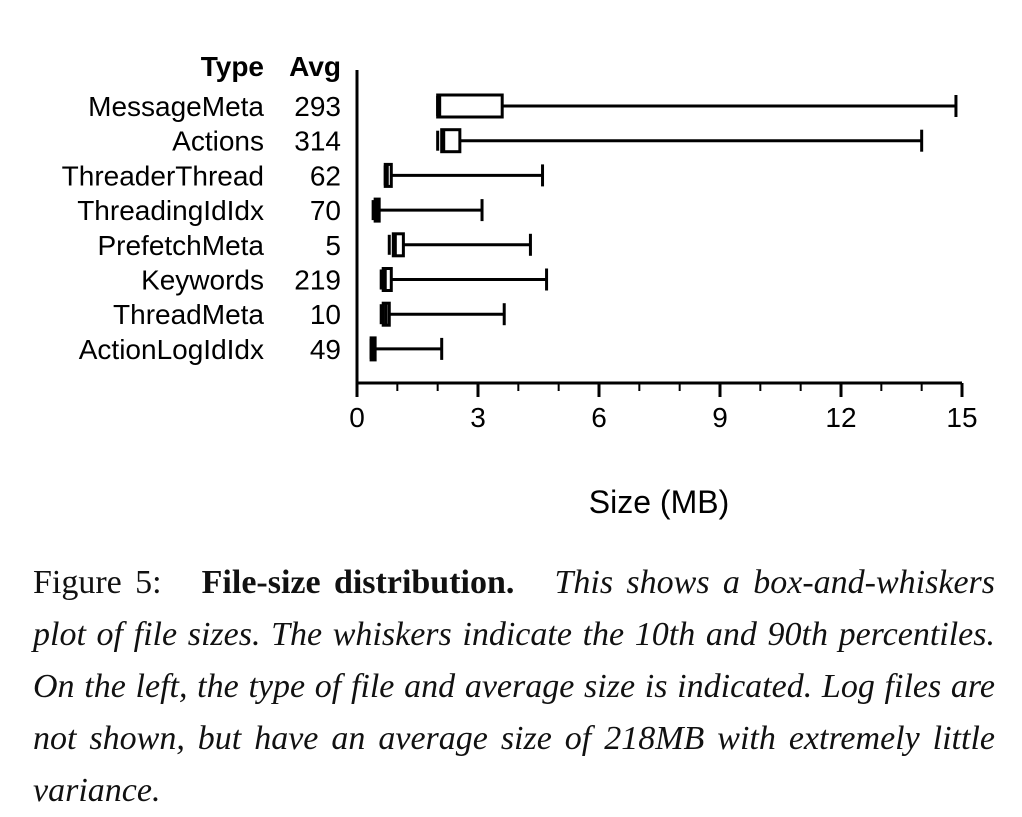  I want to click on box-row: ThreadingIdIdx 70, so click(280, 210).